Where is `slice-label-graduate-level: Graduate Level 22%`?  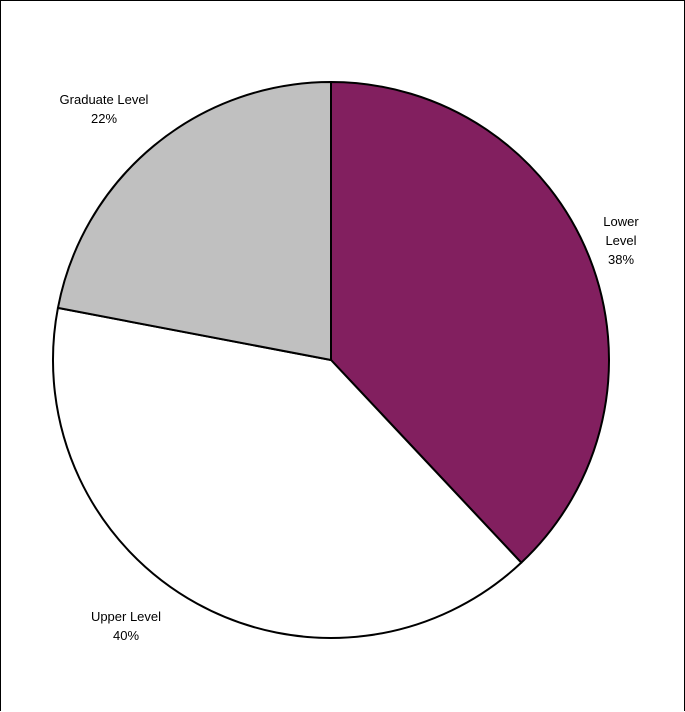
slice-label-graduate-level: Graduate Level 22% is located at coordinates (104, 109).